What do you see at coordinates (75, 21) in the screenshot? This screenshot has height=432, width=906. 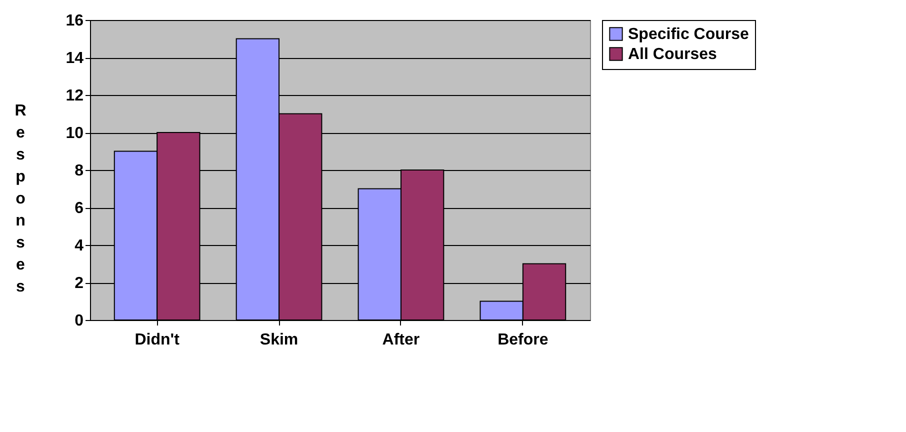 I see `y-tick-label: 16` at bounding box center [75, 21].